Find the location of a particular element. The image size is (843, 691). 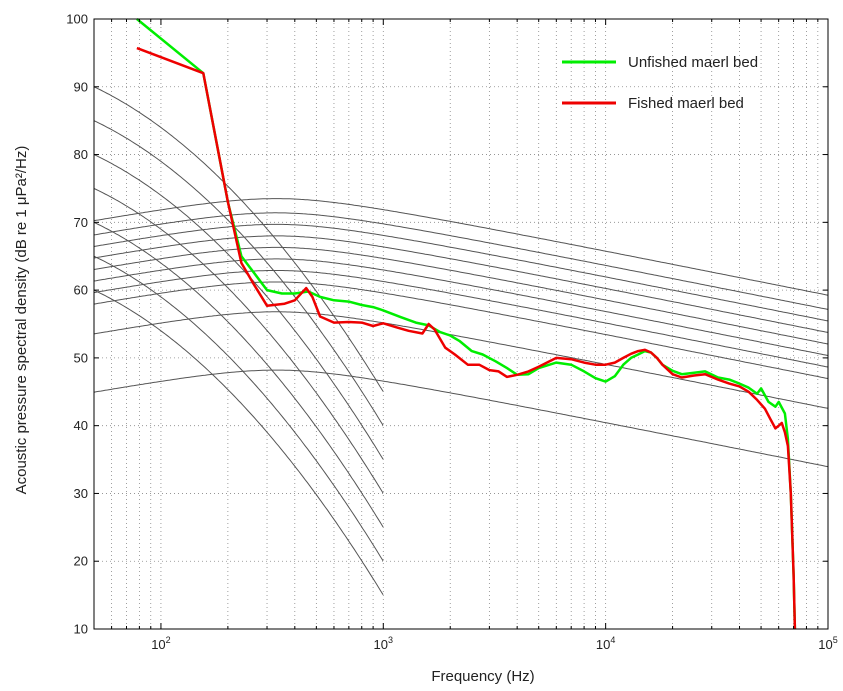

y-tick-label: 100 is located at coordinates (77, 19).